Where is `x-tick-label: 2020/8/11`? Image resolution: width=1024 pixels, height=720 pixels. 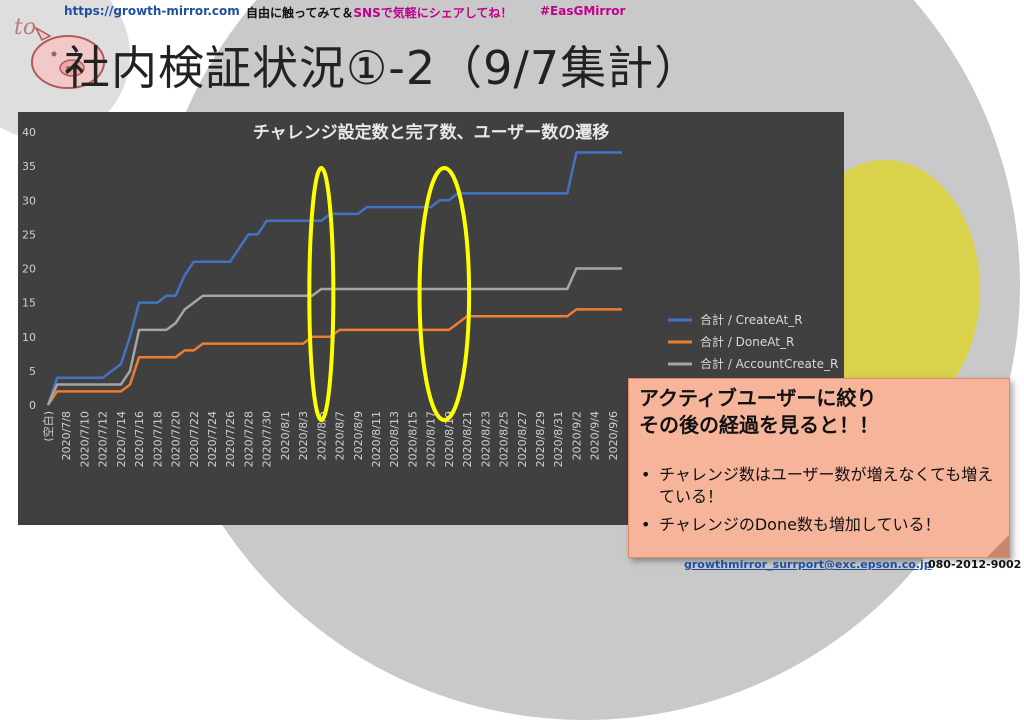 x-tick-label: 2020/8/11 is located at coordinates (376, 439).